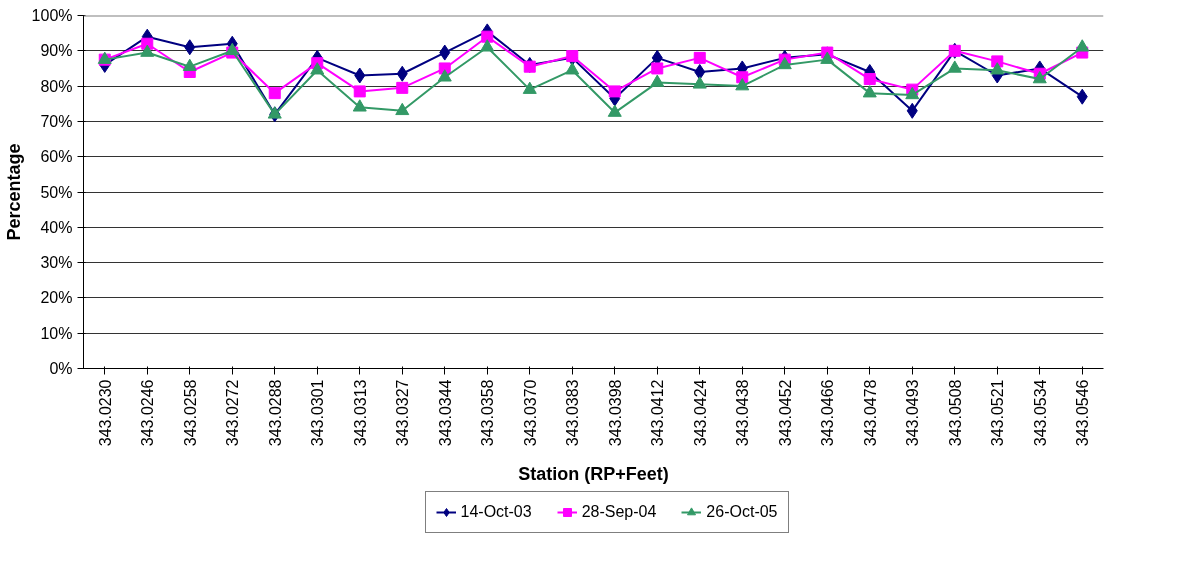 This screenshot has width=1178, height=579. Describe the element at coordinates (619, 512) in the screenshot. I see `legend-label: 28-Sep-04` at that location.